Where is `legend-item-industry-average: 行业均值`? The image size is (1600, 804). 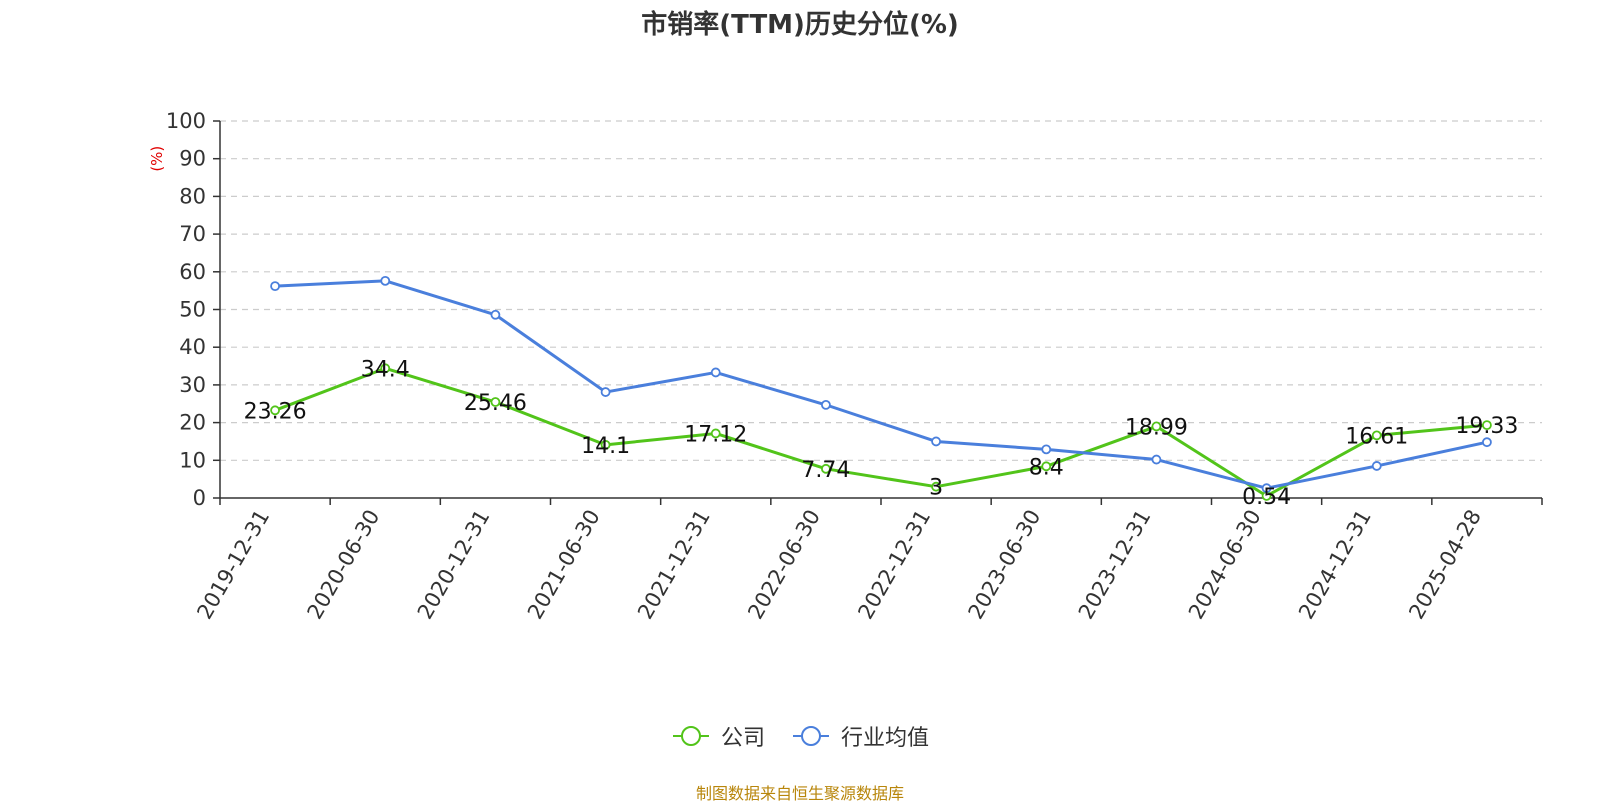 legend-item-industry-average: 行业均值 is located at coordinates (860, 736).